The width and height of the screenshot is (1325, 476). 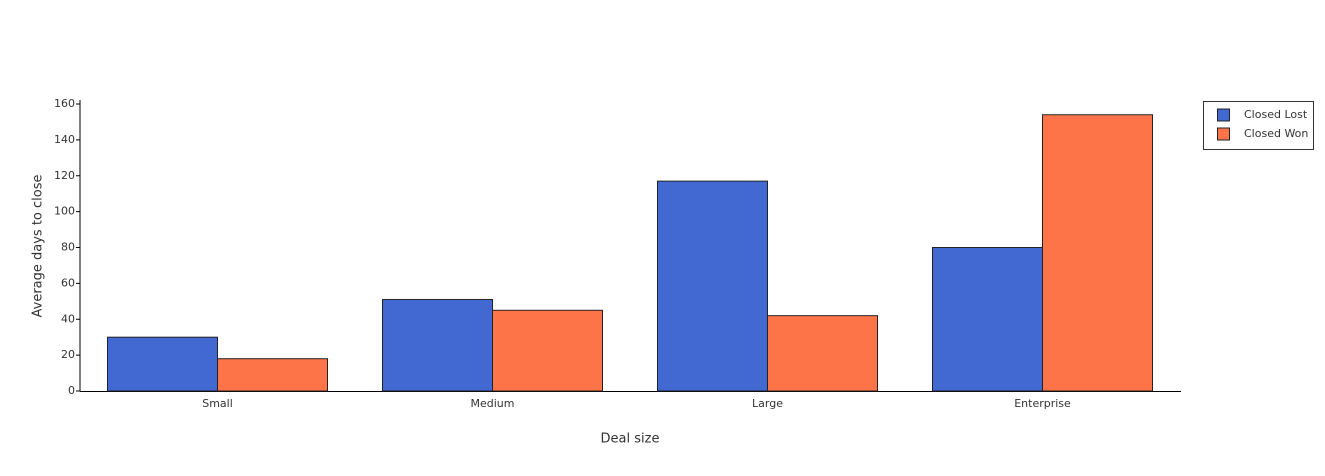 I want to click on y-tick-label: 20, so click(x=68, y=354).